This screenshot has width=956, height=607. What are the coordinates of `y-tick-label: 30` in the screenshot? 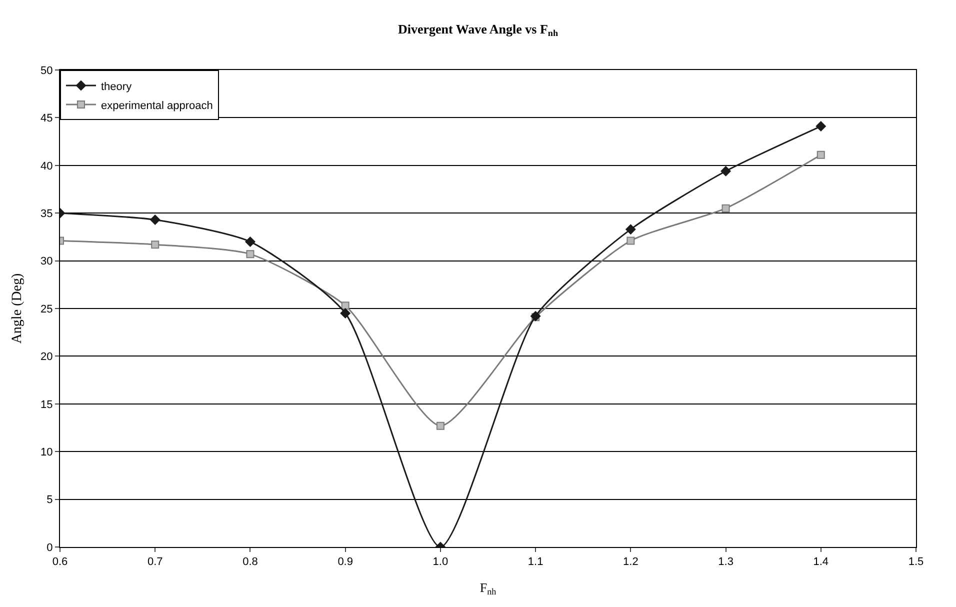 It's located at (46, 262).